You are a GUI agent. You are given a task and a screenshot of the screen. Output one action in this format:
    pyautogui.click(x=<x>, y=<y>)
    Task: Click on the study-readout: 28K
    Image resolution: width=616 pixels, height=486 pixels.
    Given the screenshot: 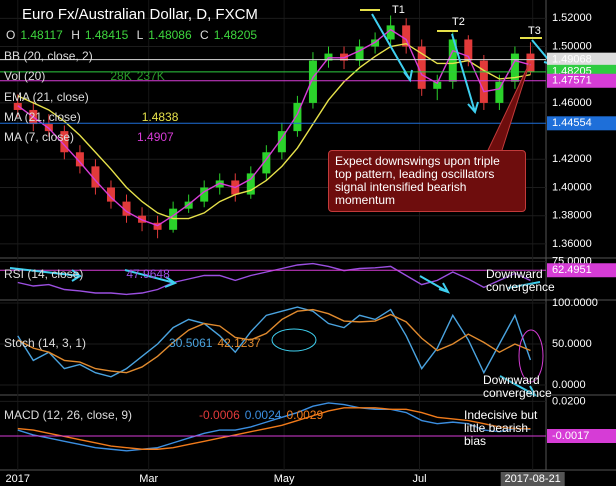 What is the action you would take?
    pyautogui.click(x=121, y=76)
    